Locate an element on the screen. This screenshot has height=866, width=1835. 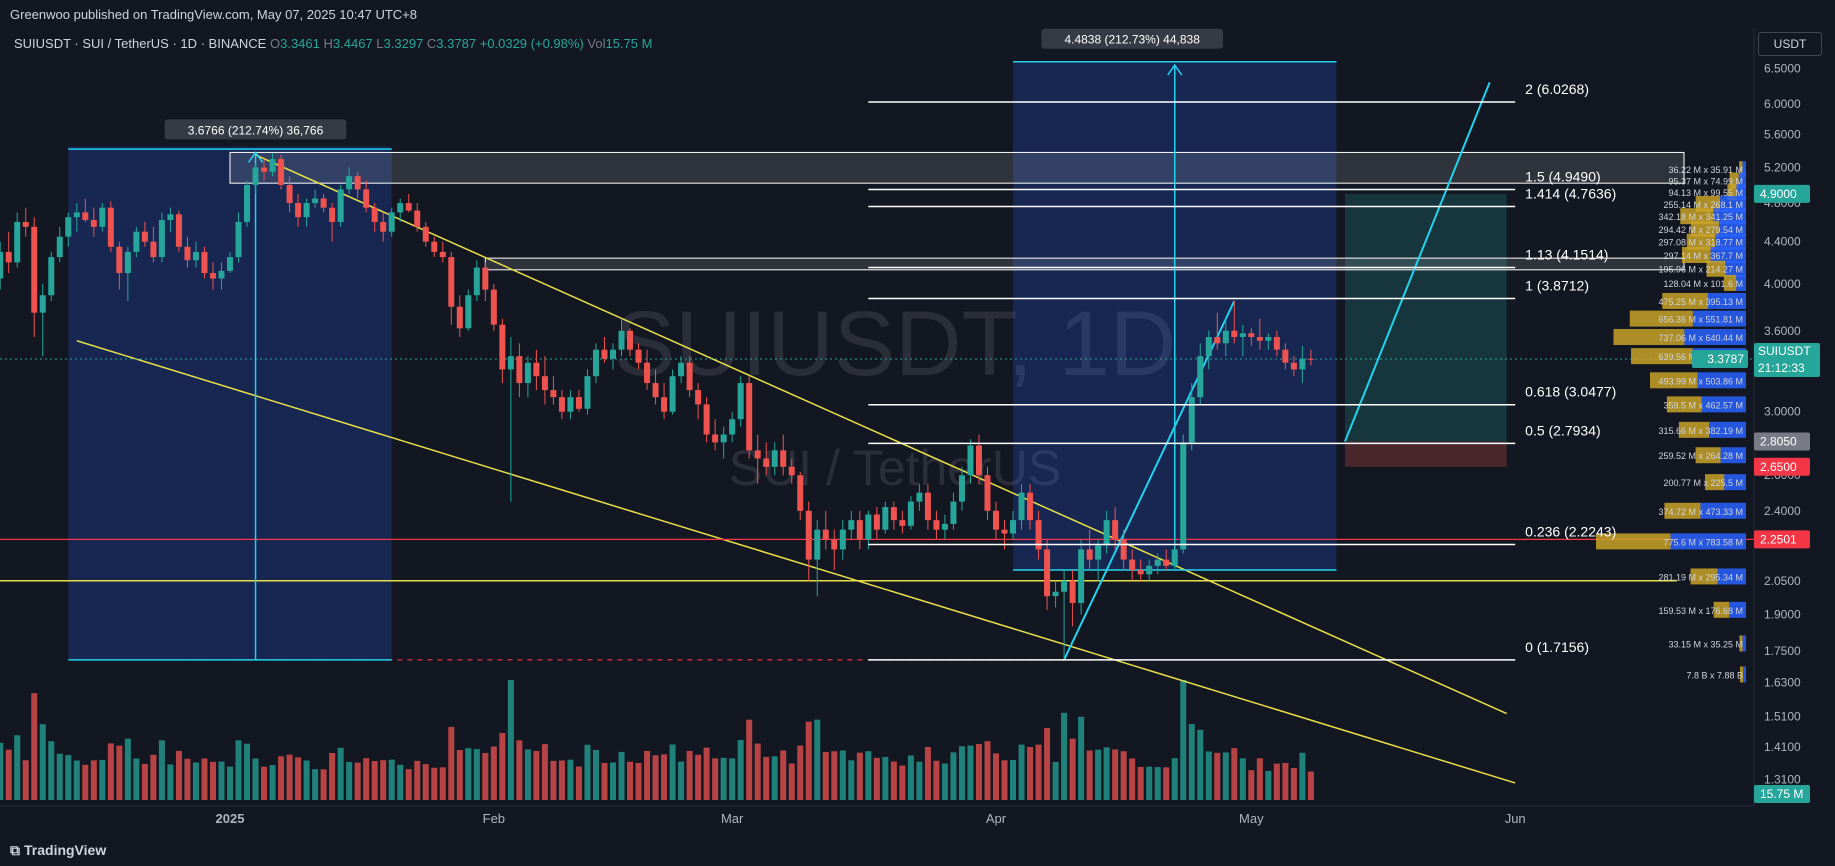
volume-profile-label: 7.8 B x 7.88 B is located at coordinates (1714, 675).